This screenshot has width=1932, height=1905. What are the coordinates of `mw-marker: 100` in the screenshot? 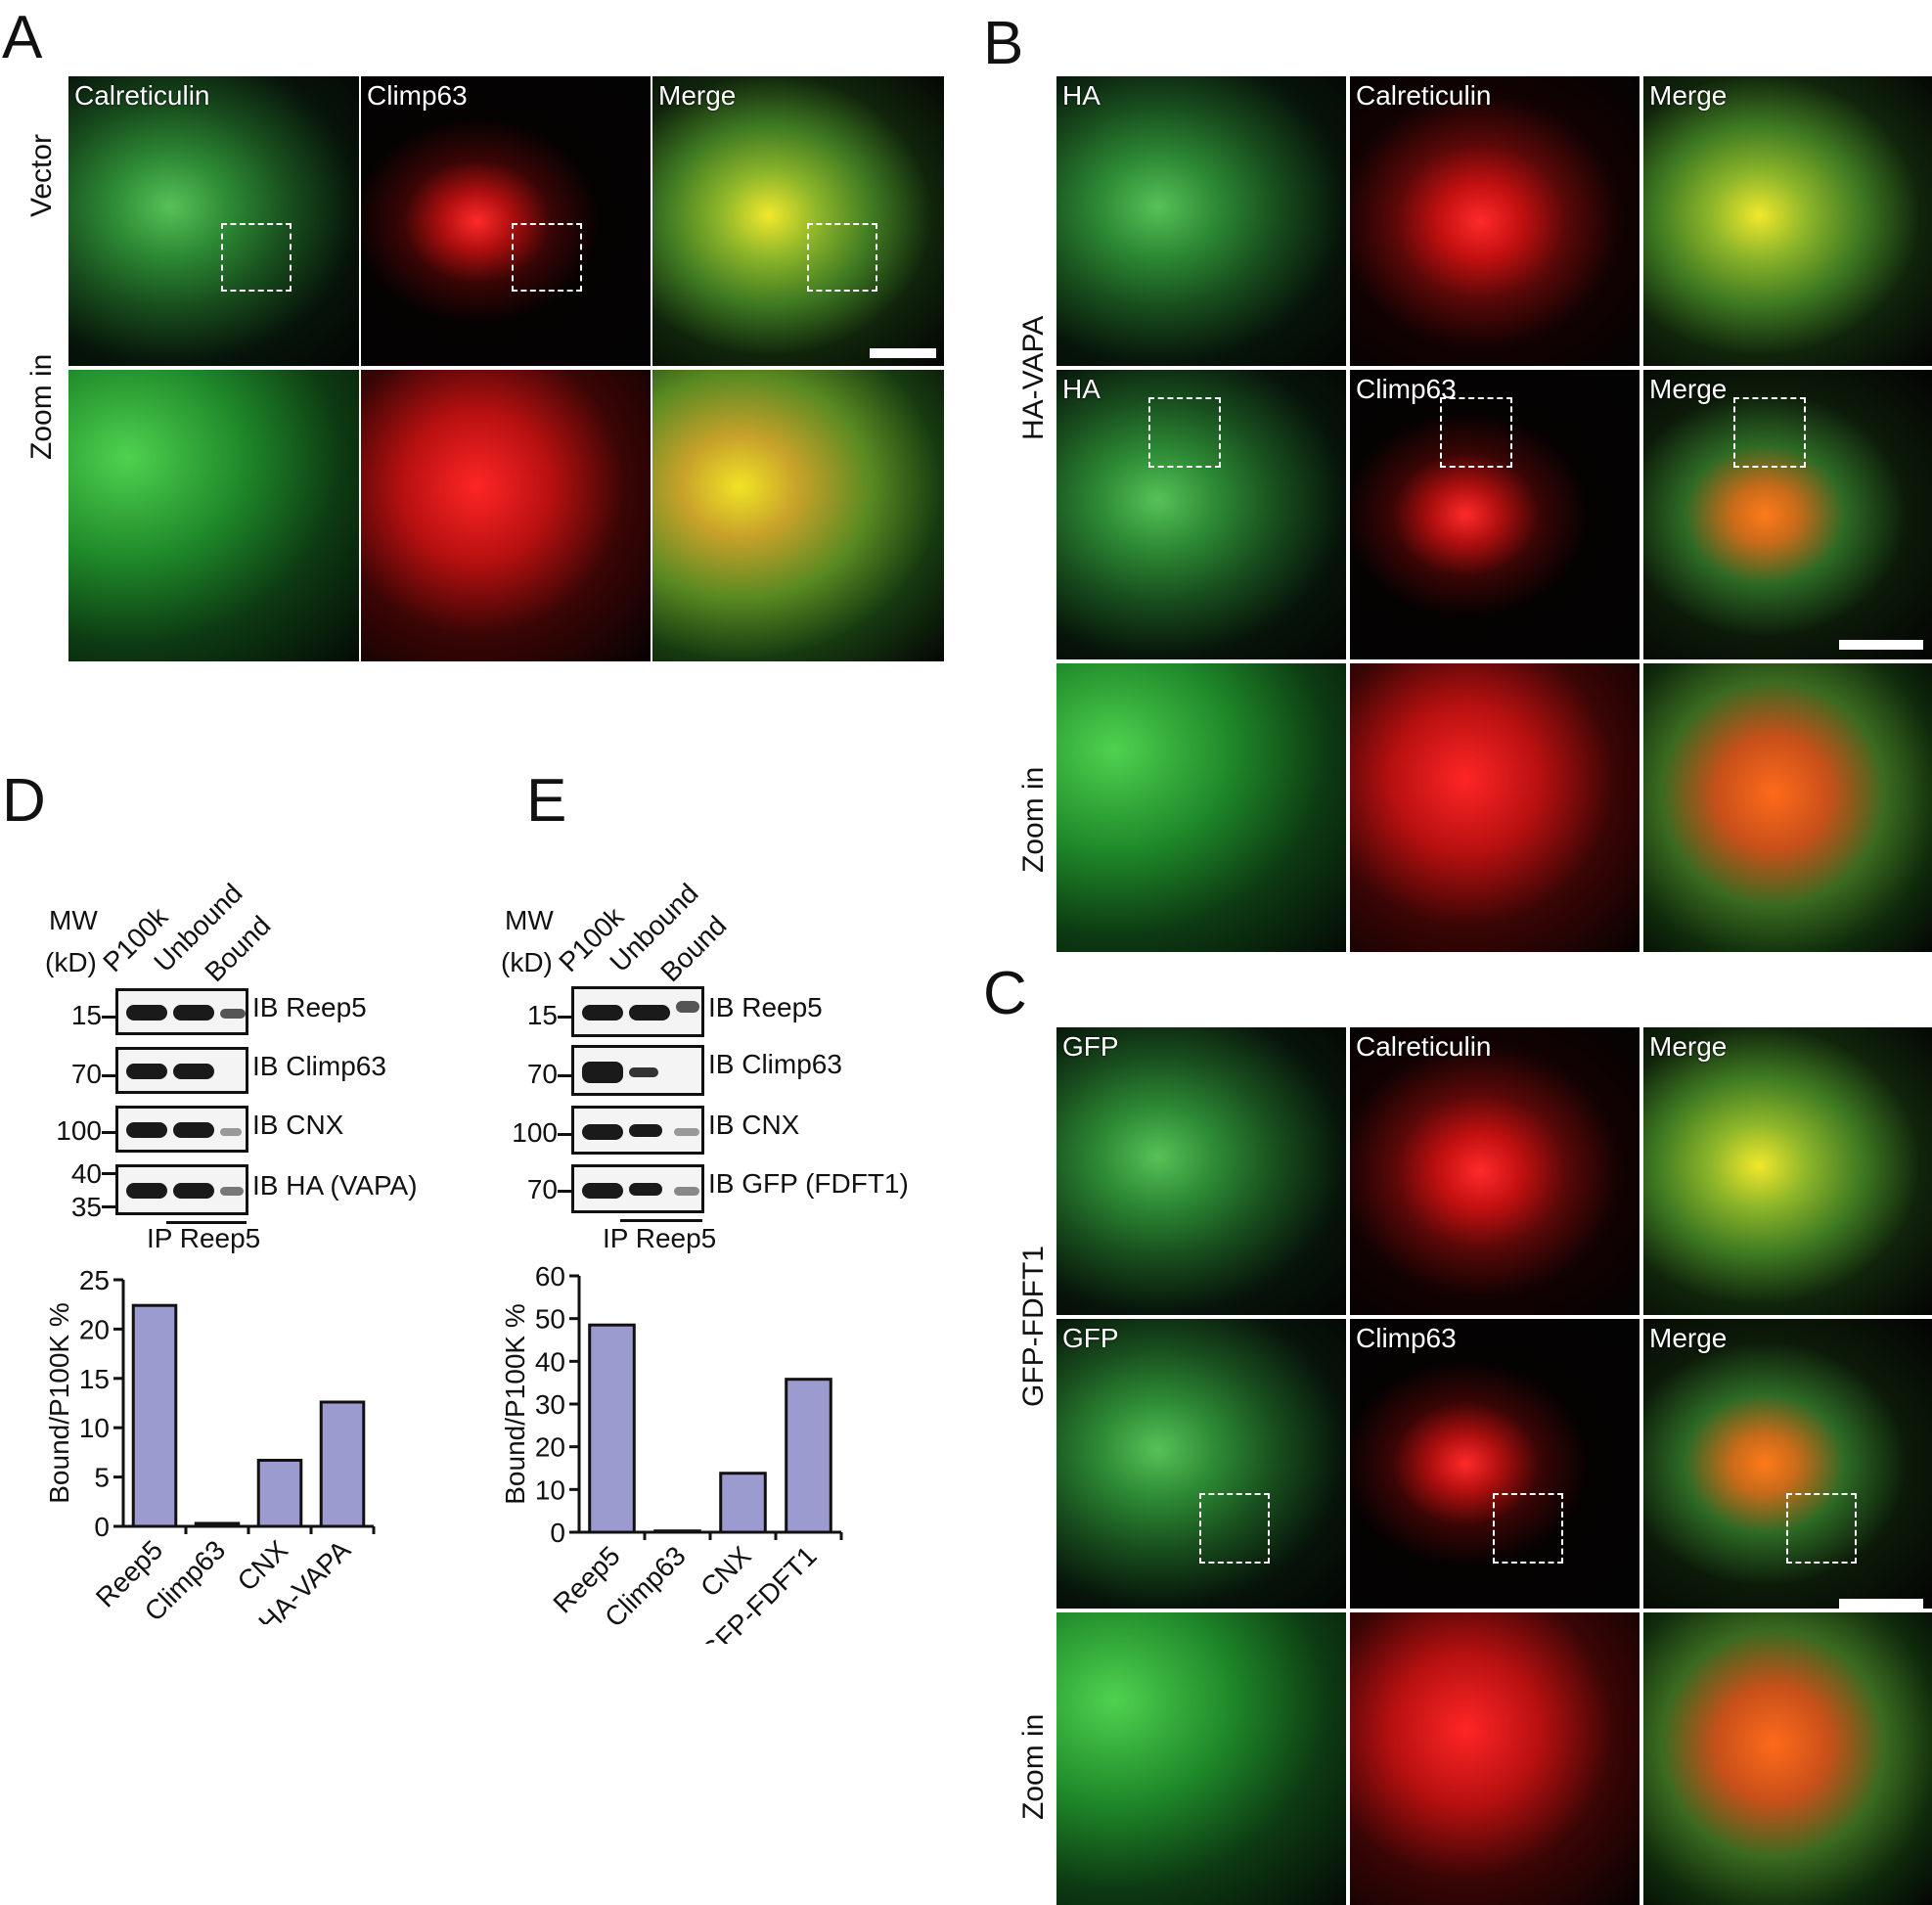 It's located at (535, 1132).